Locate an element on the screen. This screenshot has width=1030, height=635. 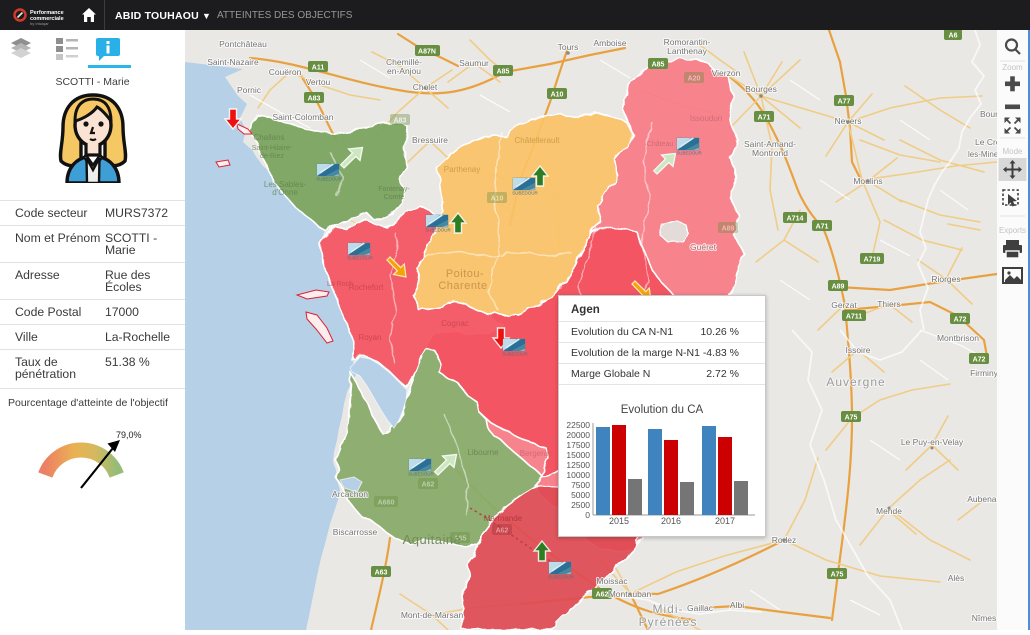
svg-text: Chemillé-en-Anjou is located at coordinates (404, 66).